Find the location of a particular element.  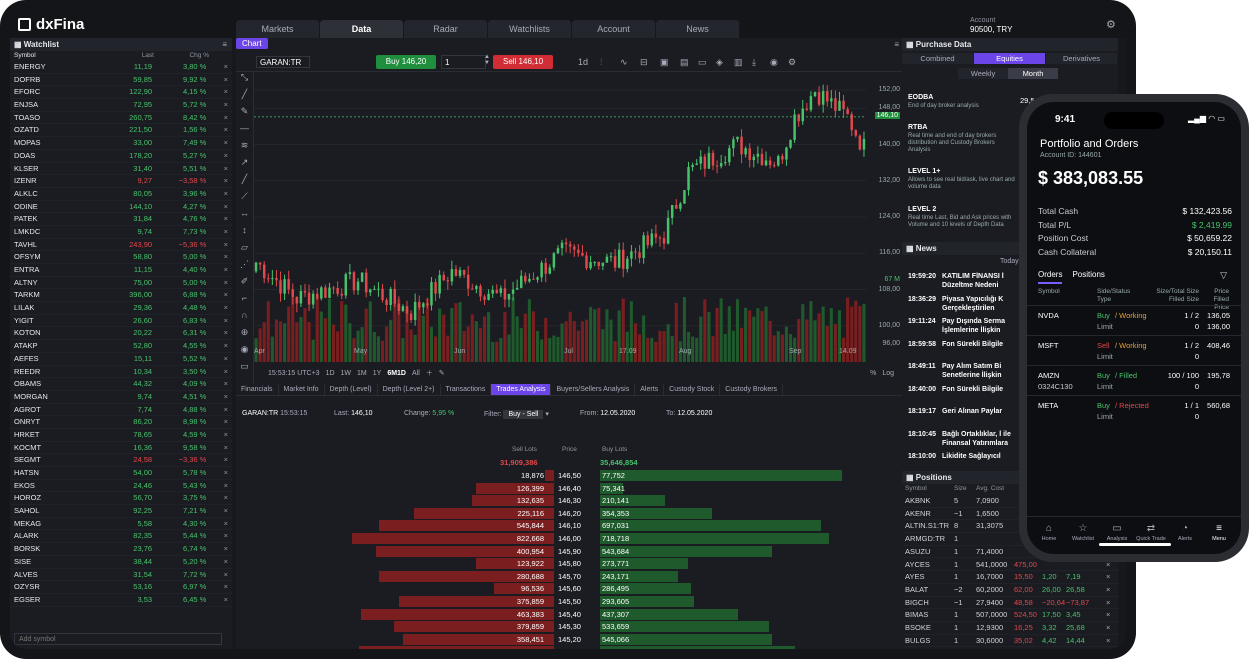

image-icon: ▣ is located at coordinates (664, 62).